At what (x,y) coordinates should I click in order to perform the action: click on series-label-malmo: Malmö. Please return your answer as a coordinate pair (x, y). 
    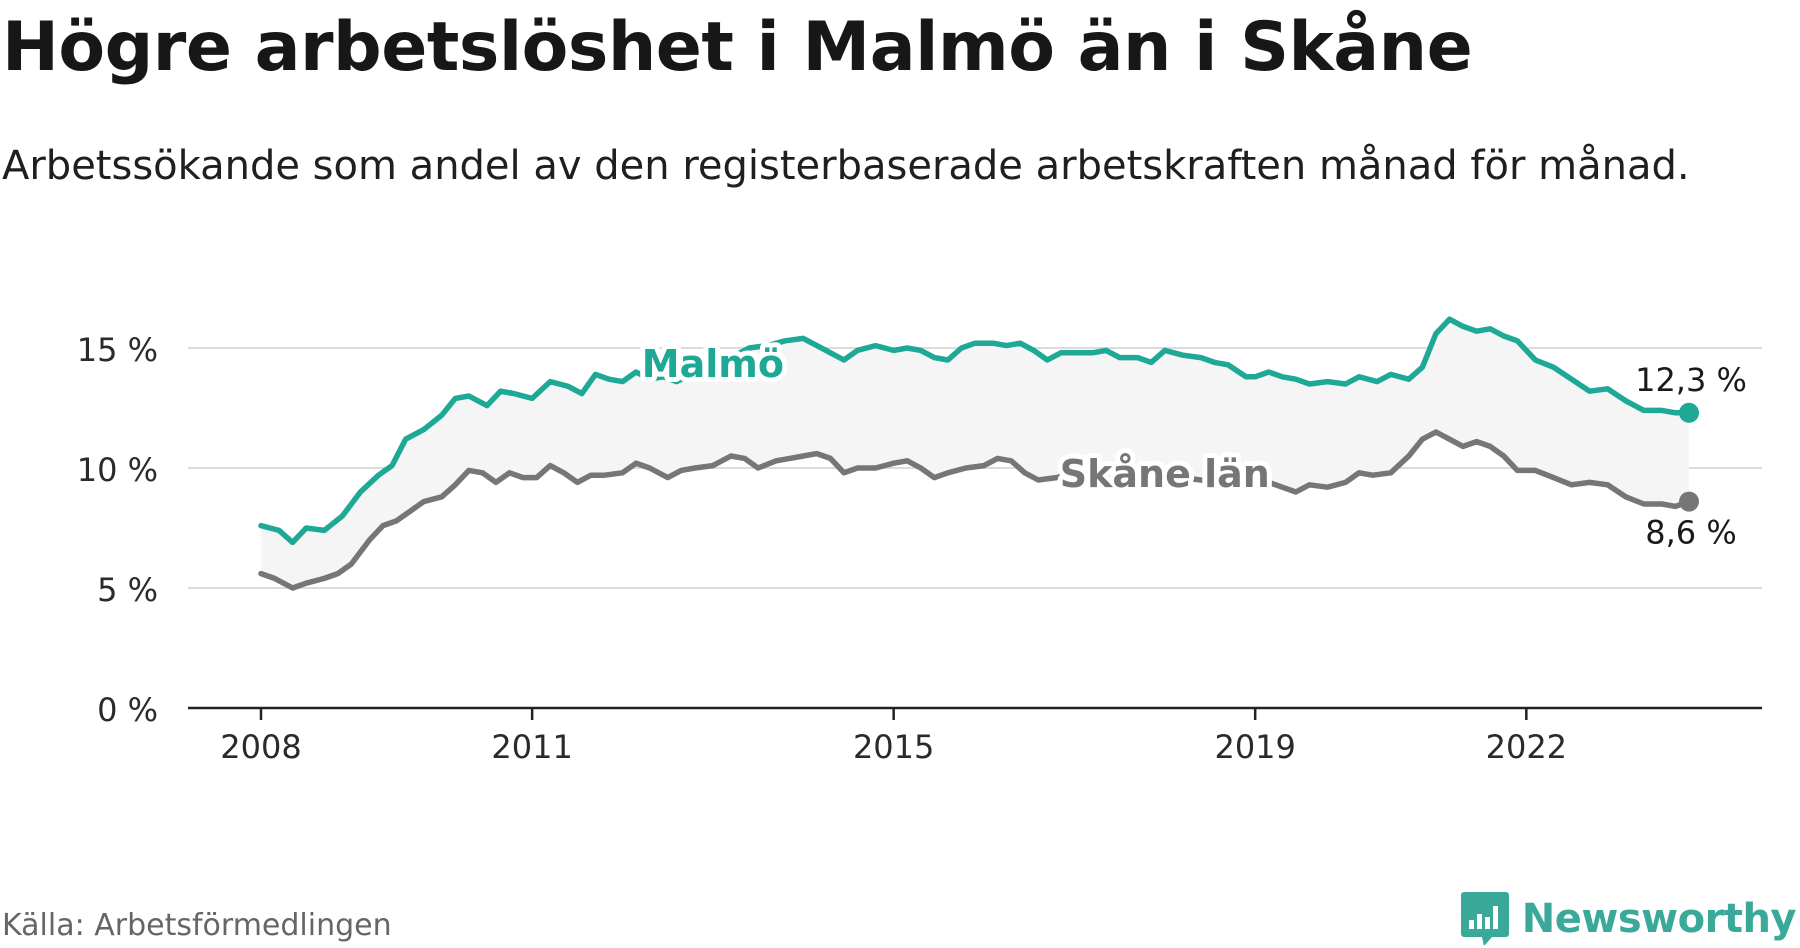
    Looking at the image, I should click on (713, 364).